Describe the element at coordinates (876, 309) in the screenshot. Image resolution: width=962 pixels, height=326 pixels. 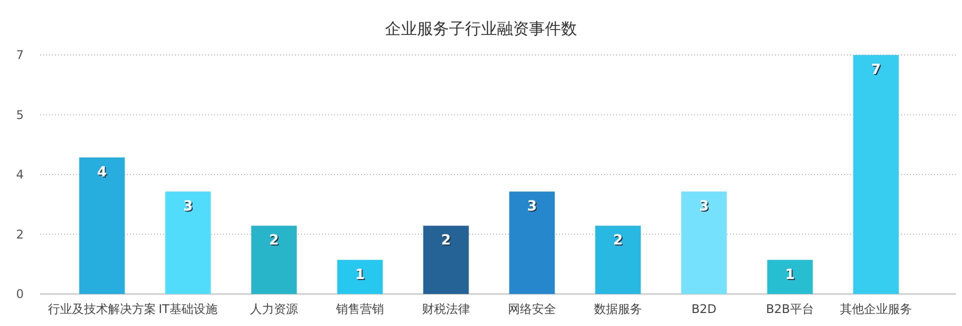
I see `x-tick-label: 其他企业服务` at that location.